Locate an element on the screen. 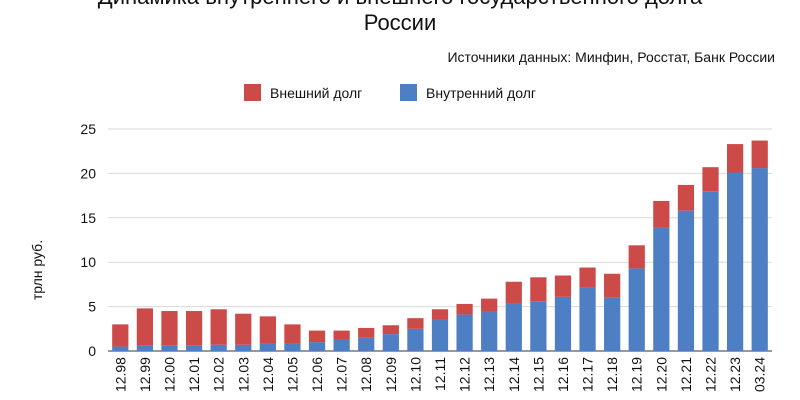  y-tick-label: 25 is located at coordinates (88, 129).